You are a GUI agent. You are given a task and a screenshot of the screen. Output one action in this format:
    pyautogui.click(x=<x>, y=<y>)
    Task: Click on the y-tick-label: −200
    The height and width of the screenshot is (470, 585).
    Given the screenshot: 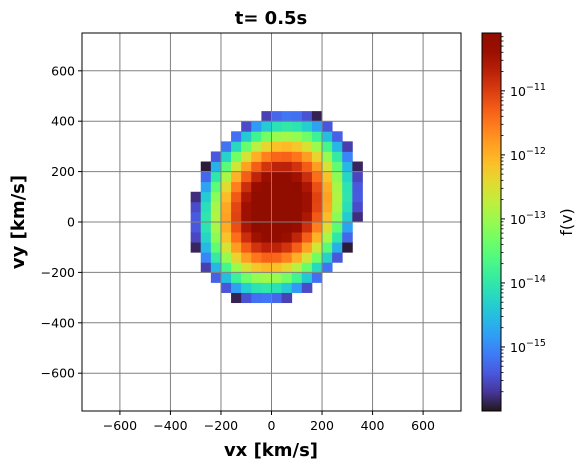 What is the action you would take?
    pyautogui.click(x=58, y=272)
    